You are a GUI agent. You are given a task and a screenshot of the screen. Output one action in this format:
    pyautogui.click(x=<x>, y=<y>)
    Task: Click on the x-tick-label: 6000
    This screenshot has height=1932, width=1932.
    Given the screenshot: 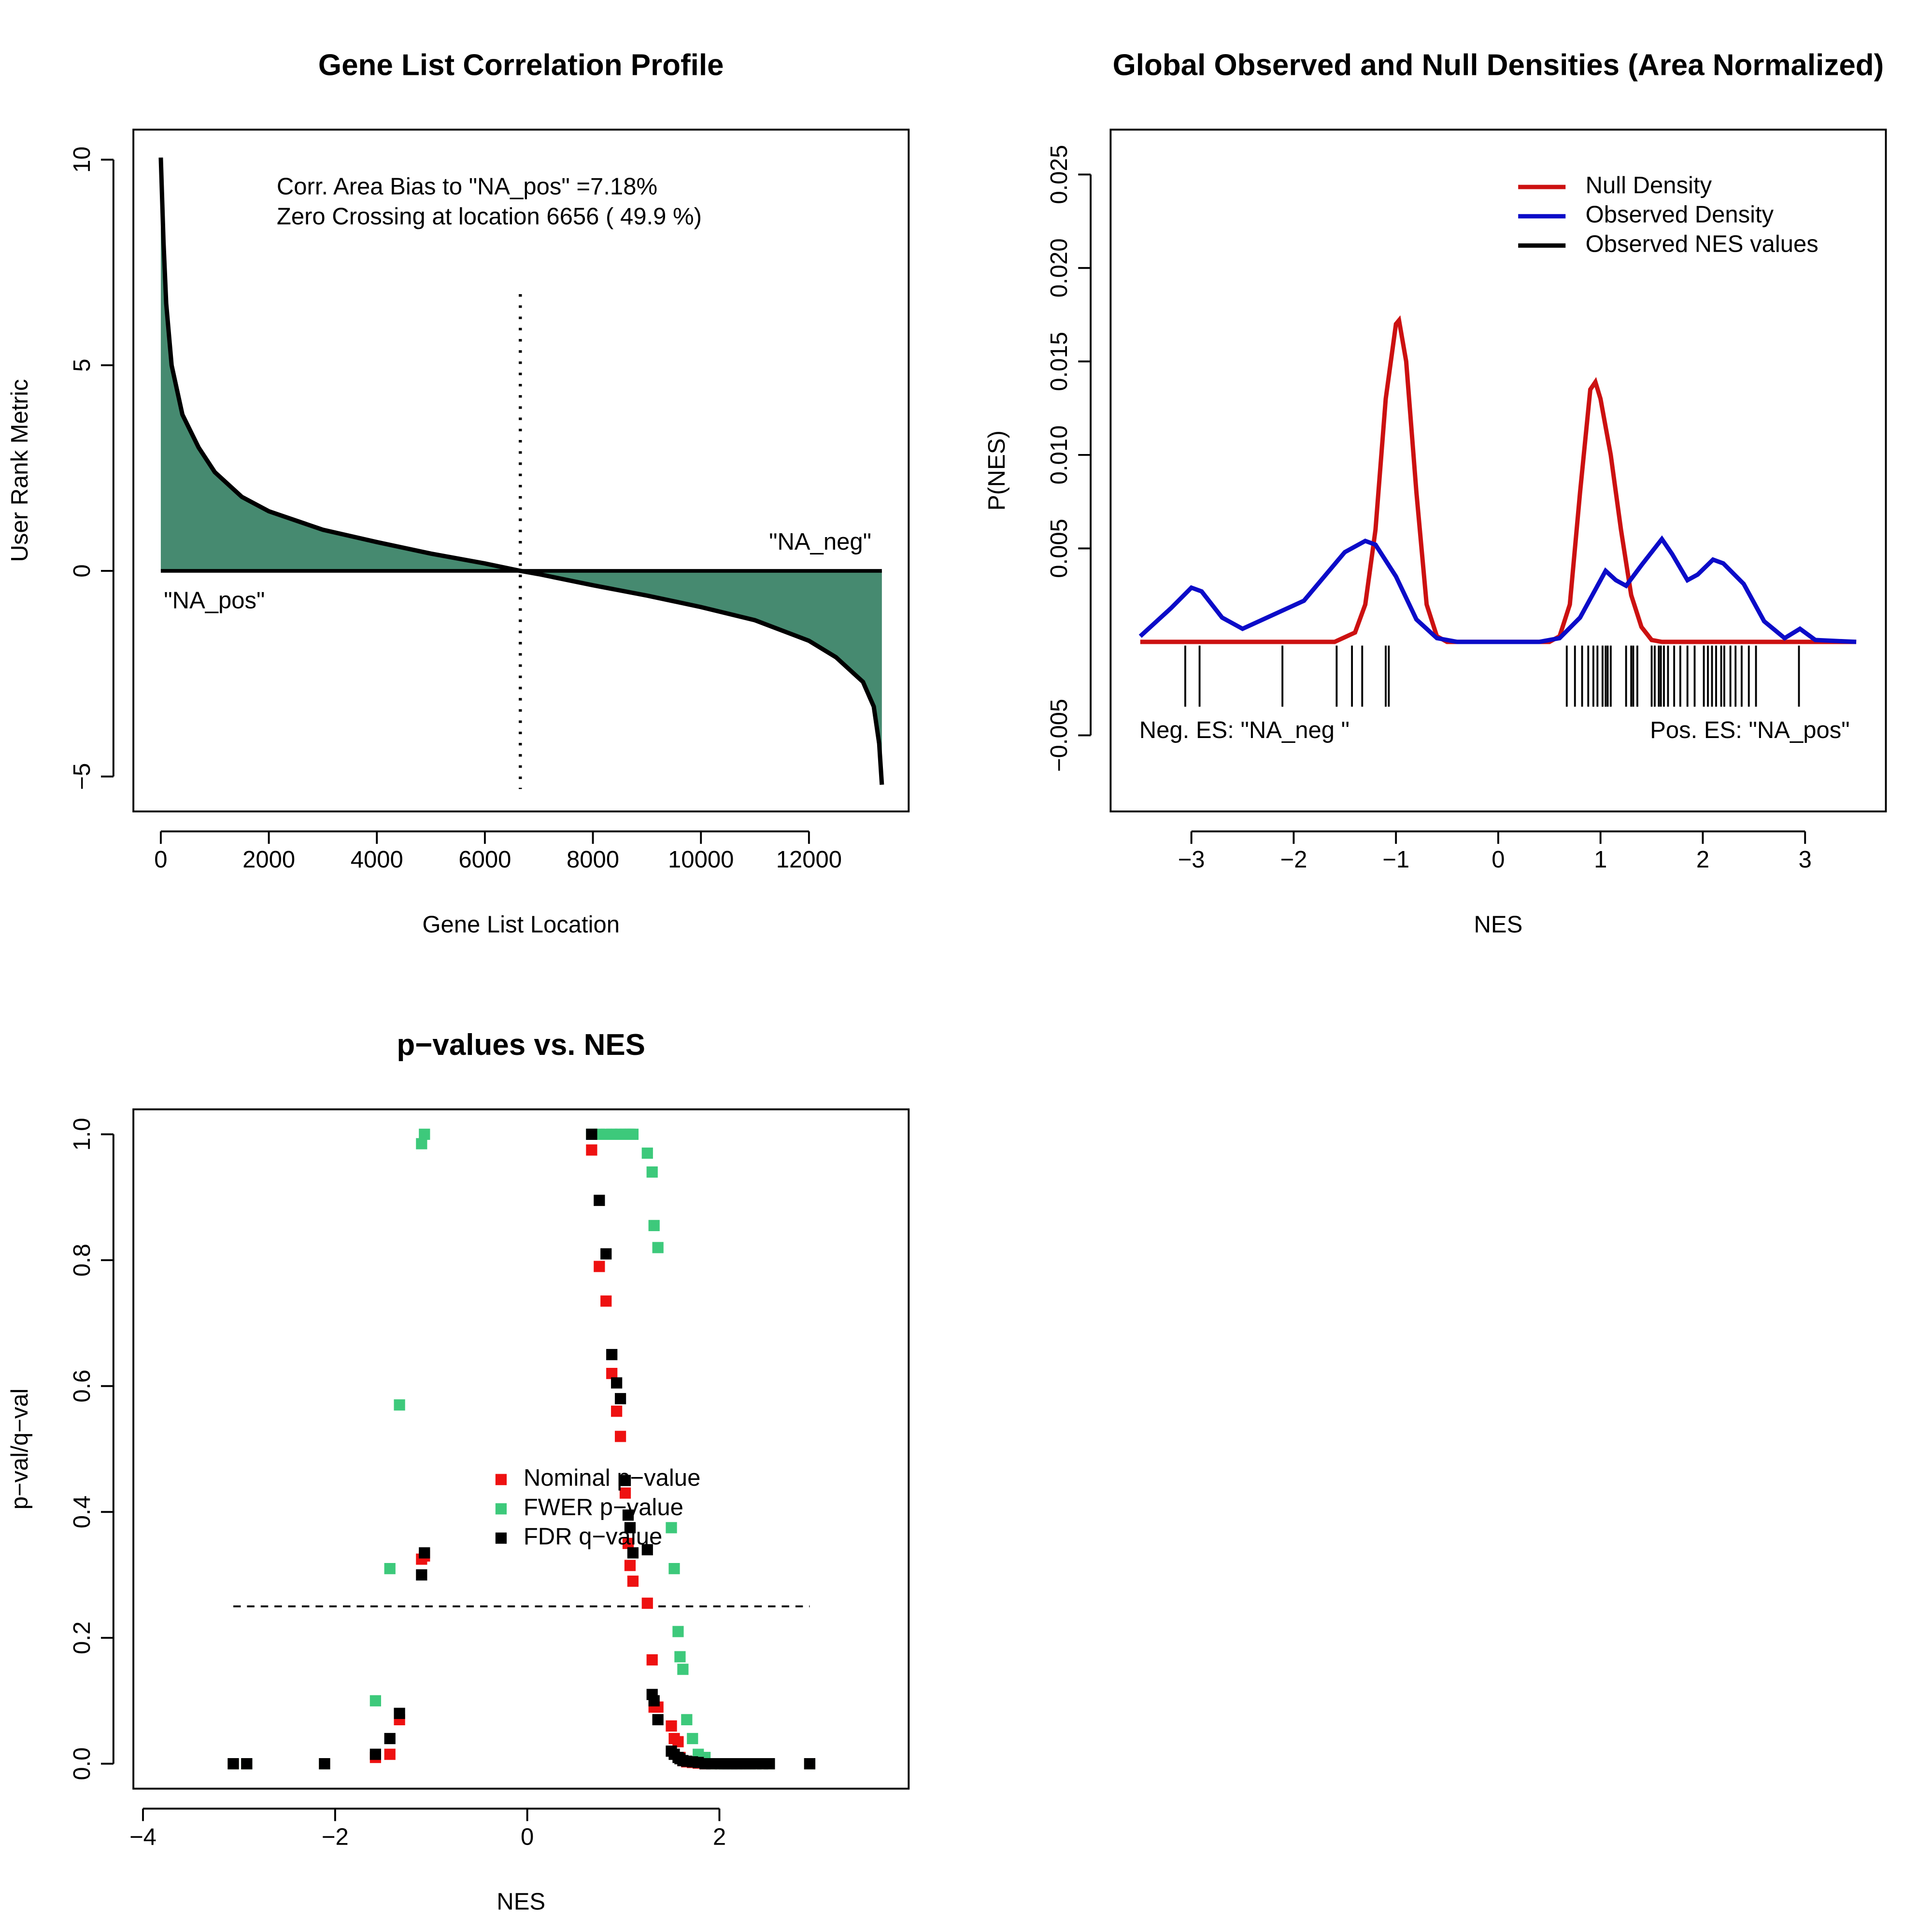 What is the action you would take?
    pyautogui.click(x=484, y=860)
    